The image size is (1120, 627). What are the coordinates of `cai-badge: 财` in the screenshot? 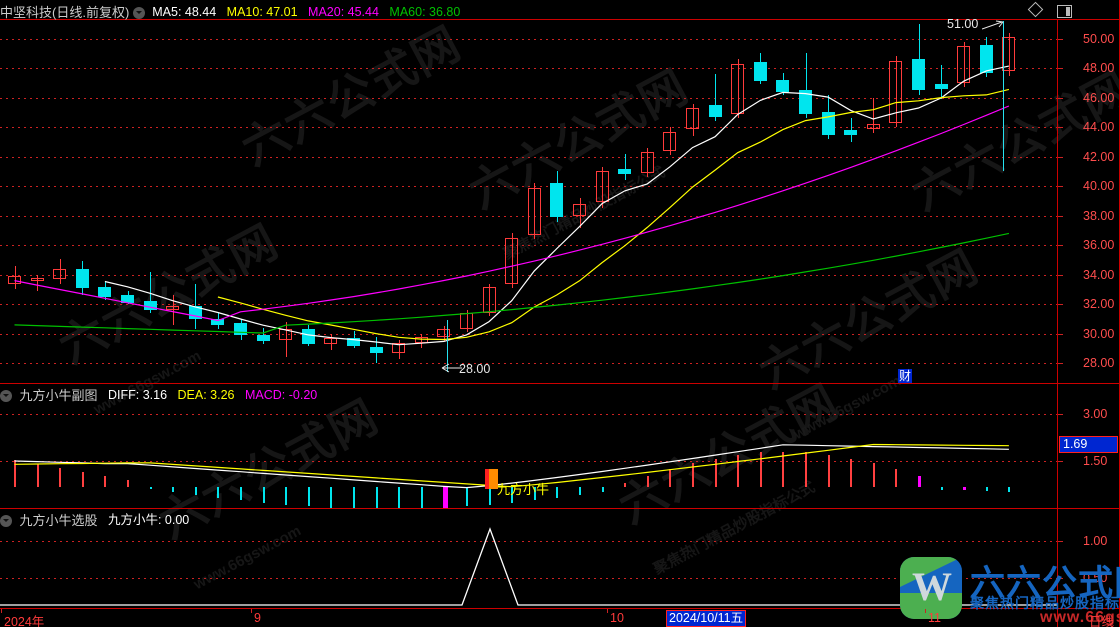 It's located at (905, 376).